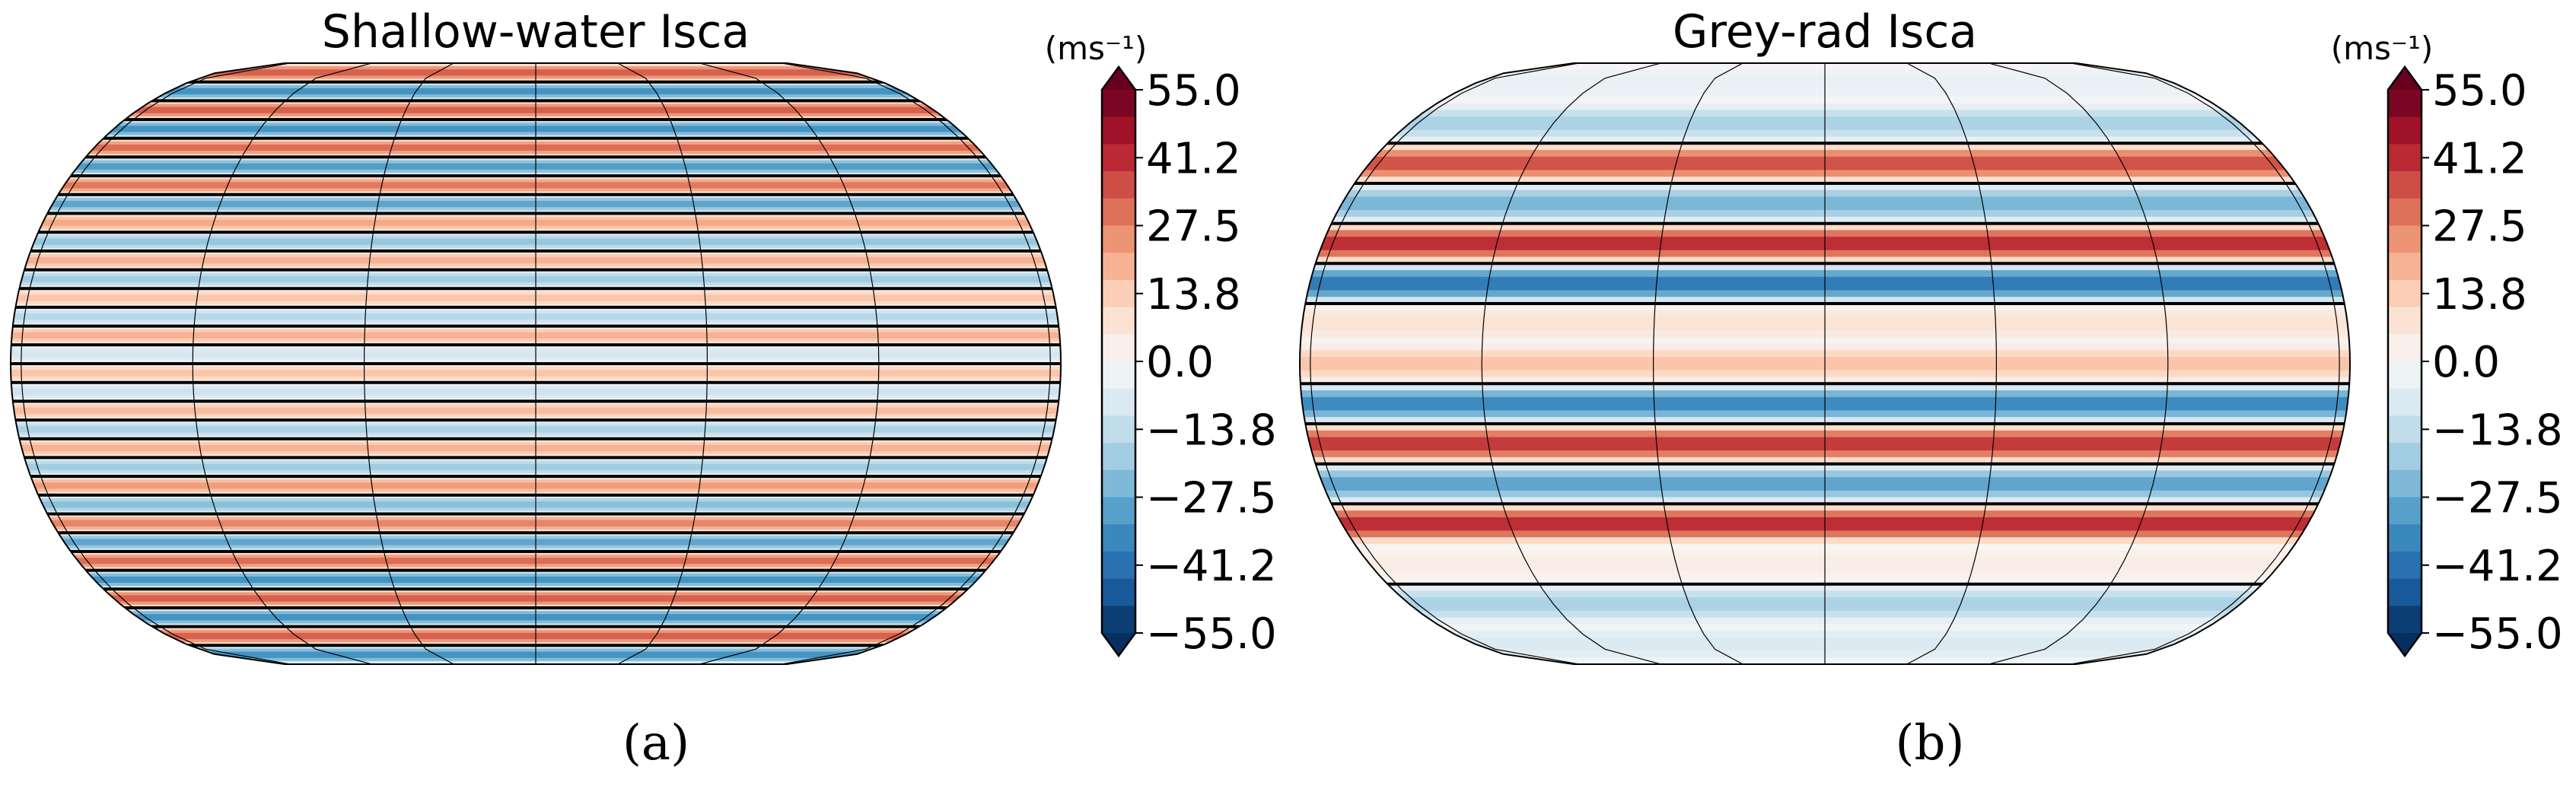 The width and height of the screenshot is (2576, 792). Describe the element at coordinates (1096, 48) in the screenshot. I see `panel-a-colorbar-unit: (ms⁻¹)` at that location.